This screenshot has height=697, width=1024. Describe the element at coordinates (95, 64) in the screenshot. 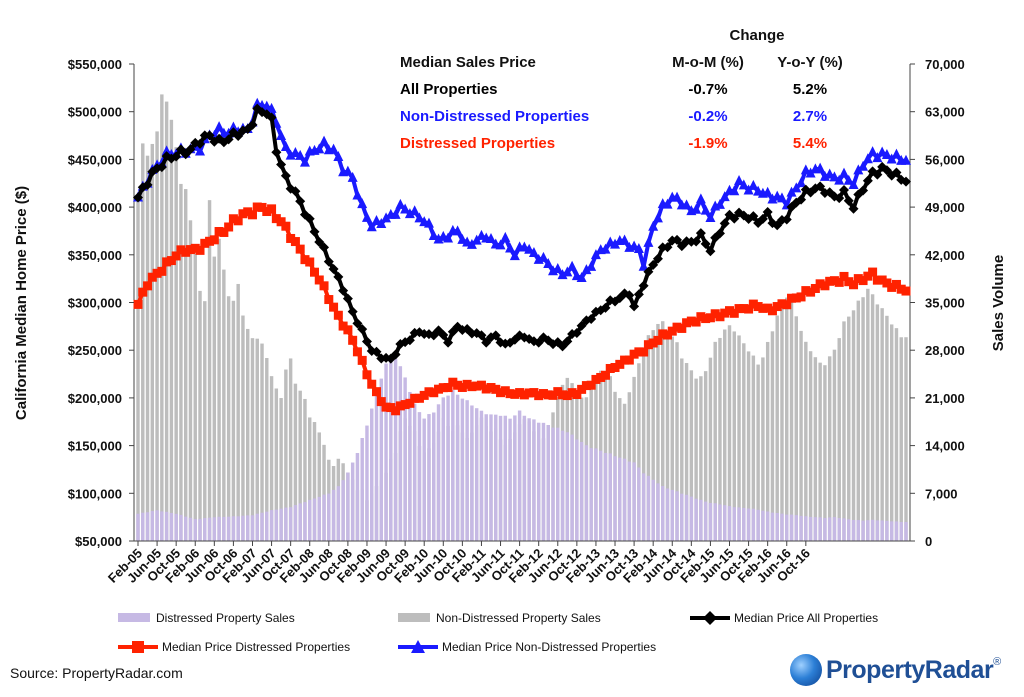

I see `left-tick-label: $550,000` at that location.